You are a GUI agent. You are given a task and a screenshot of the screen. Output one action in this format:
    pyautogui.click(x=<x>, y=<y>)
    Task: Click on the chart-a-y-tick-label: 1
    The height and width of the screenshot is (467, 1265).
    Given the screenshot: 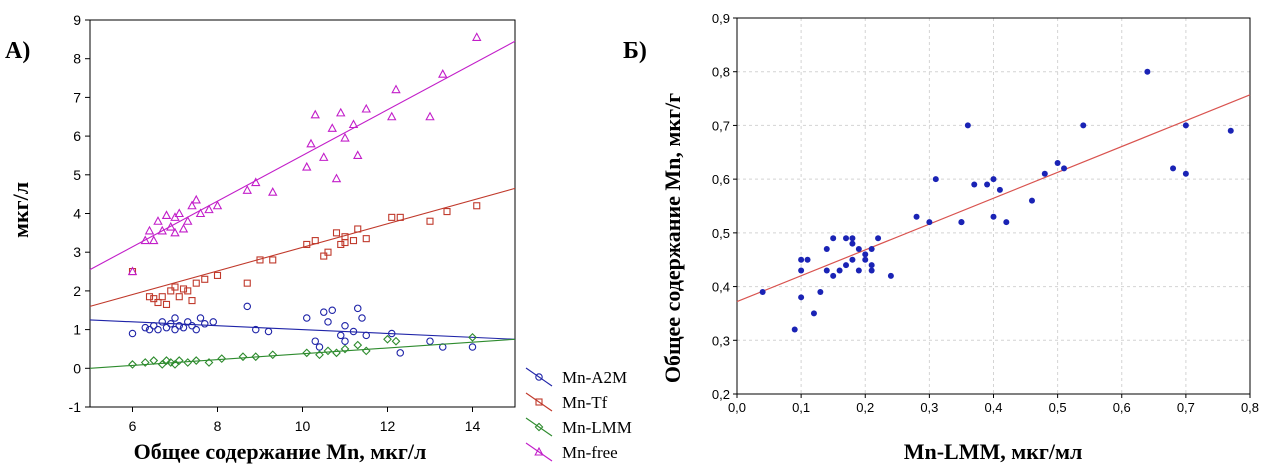 What is the action you would take?
    pyautogui.click(x=77, y=330)
    